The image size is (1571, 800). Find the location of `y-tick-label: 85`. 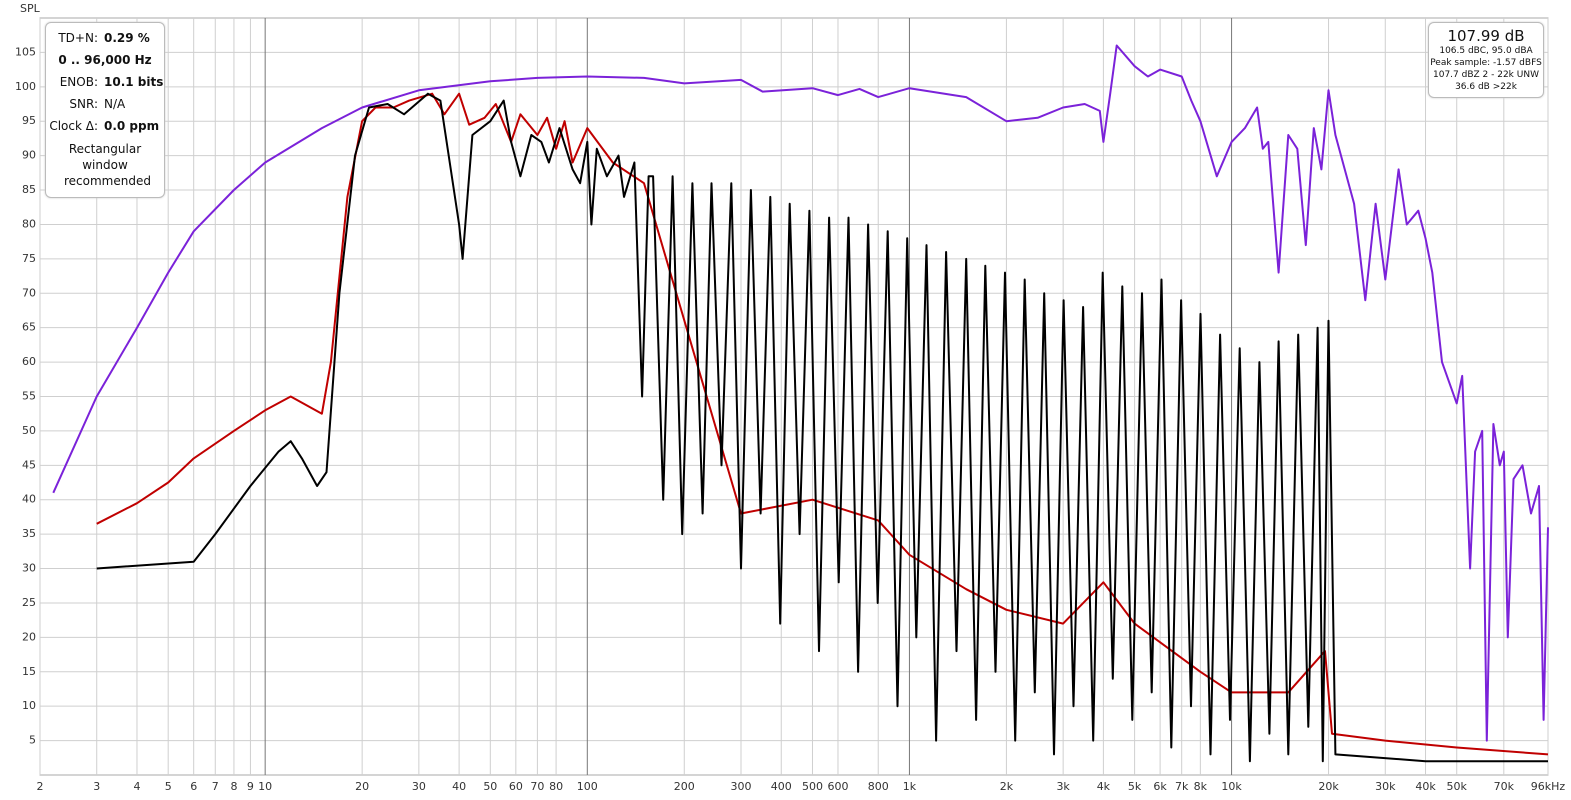

y-tick-label: 85 is located at coordinates (29, 189).